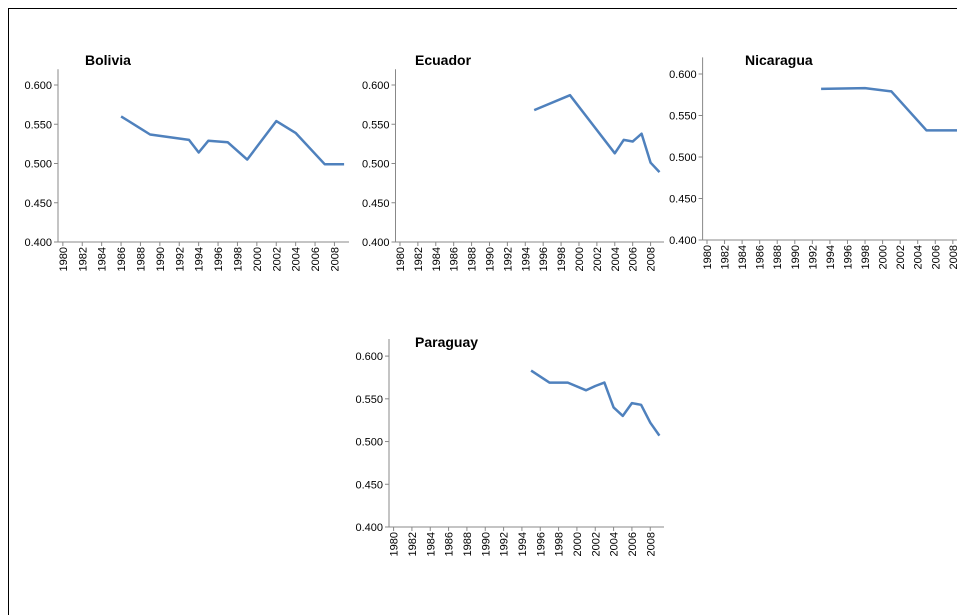 The width and height of the screenshot is (957, 615). Describe the element at coordinates (779, 60) in the screenshot. I see `chart-title: Nicaragua` at that location.